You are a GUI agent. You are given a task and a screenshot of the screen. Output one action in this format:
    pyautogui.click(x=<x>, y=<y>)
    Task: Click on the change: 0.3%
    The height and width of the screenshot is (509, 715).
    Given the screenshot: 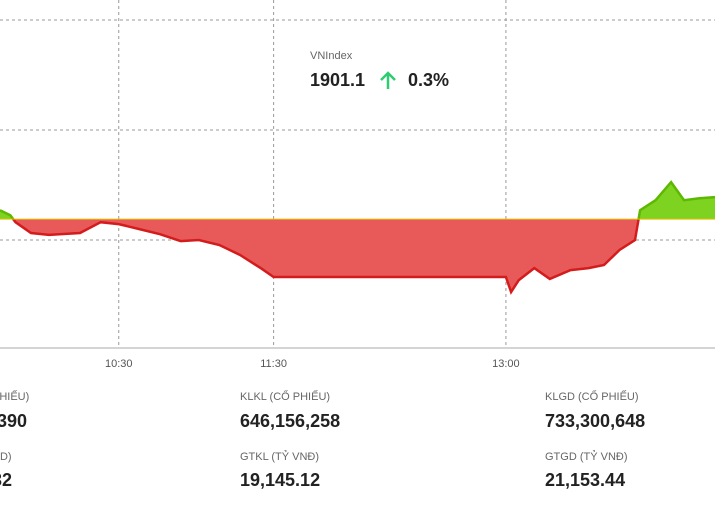 What is the action you would take?
    pyautogui.click(x=428, y=80)
    